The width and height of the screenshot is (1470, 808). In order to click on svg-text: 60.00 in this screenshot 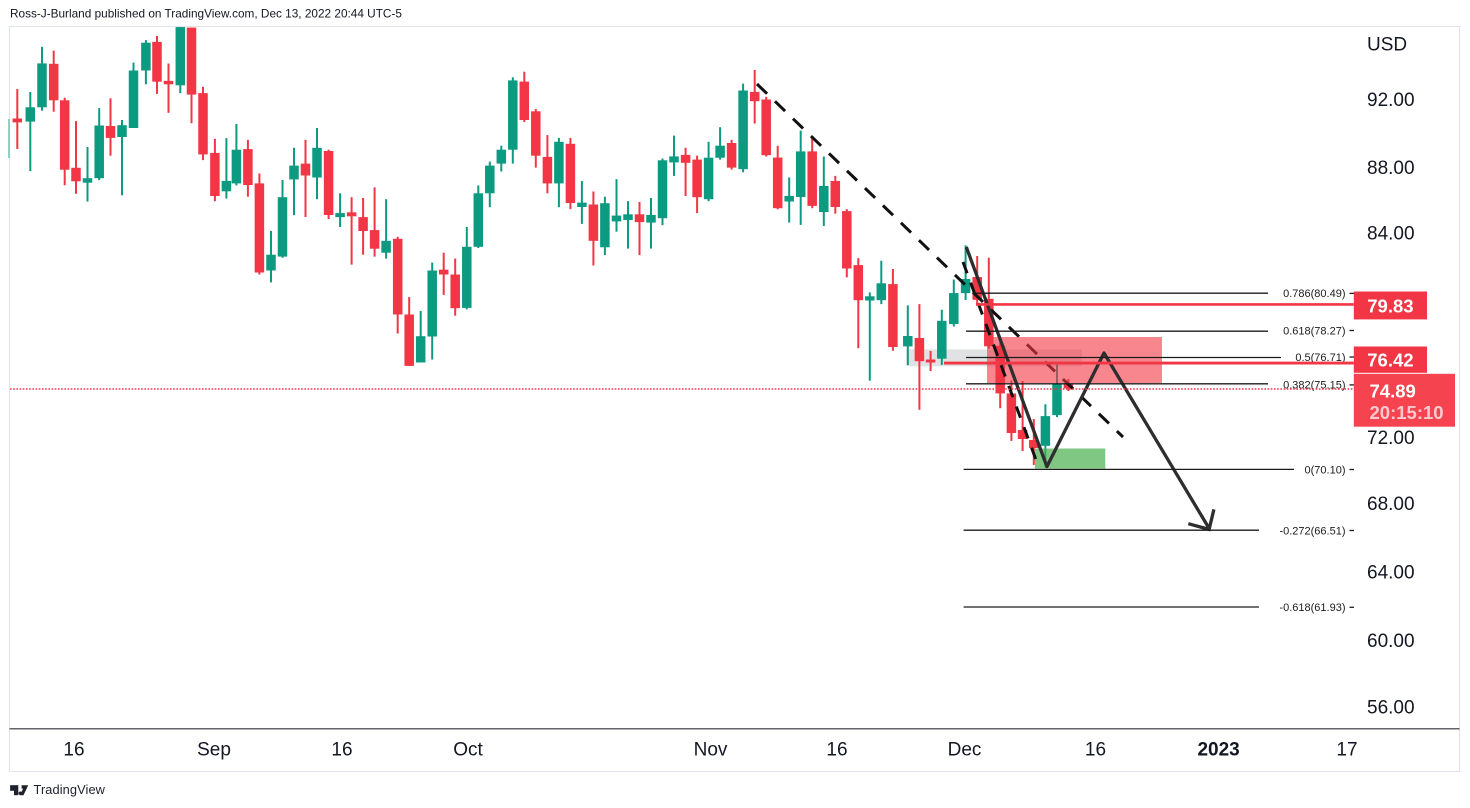, I will do `click(1391, 641)`.